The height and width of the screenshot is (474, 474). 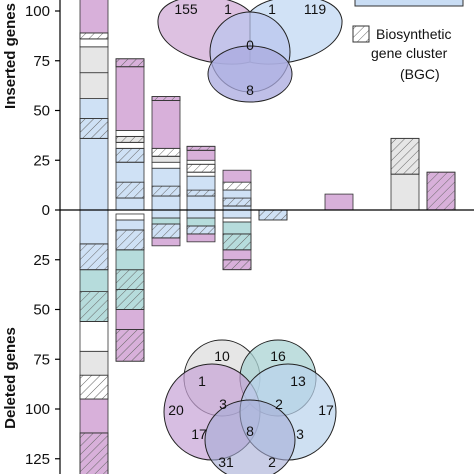 What do you see at coordinates (41, 359) in the screenshot?
I see `y-tick-label: 75` at bounding box center [41, 359].